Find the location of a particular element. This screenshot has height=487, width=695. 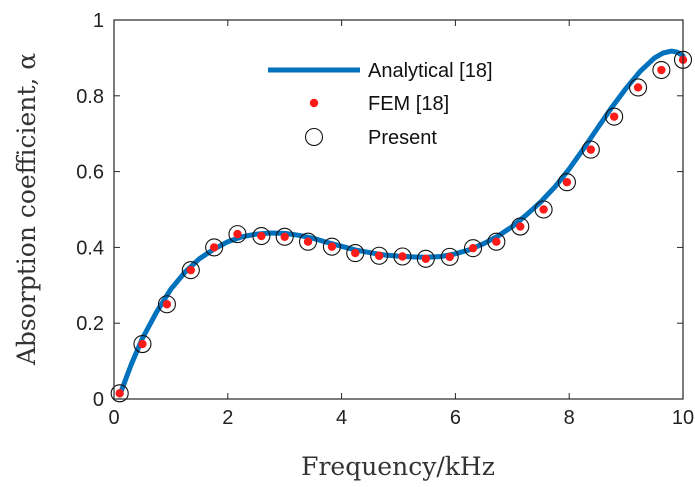

x-tick-label: 10 is located at coordinates (683, 418).